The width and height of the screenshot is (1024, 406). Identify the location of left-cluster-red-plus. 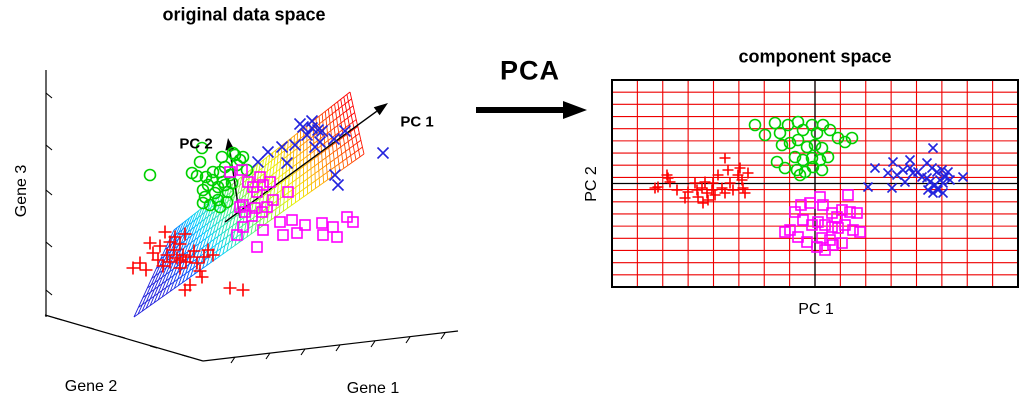
(188, 261).